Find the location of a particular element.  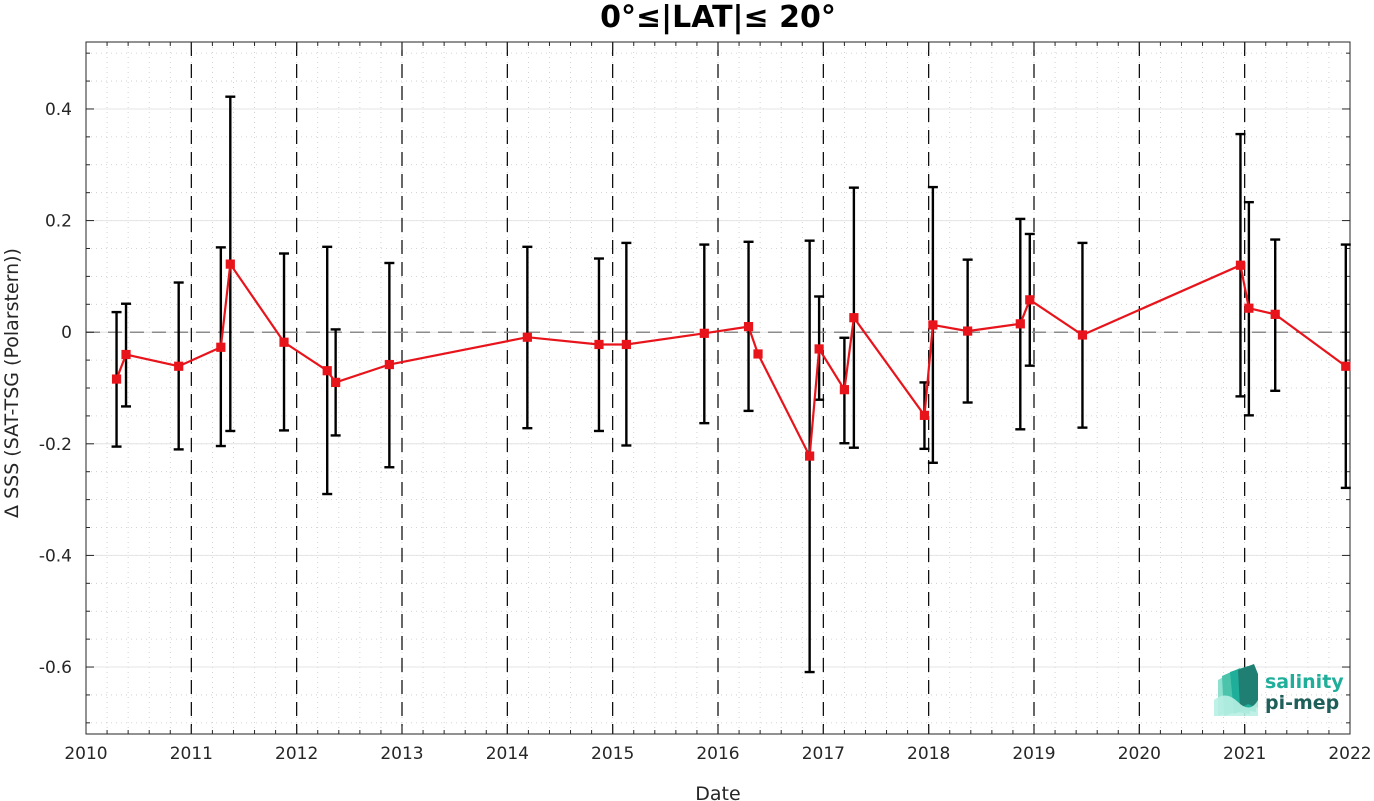

x-tick-label: 2016 is located at coordinates (717, 754).